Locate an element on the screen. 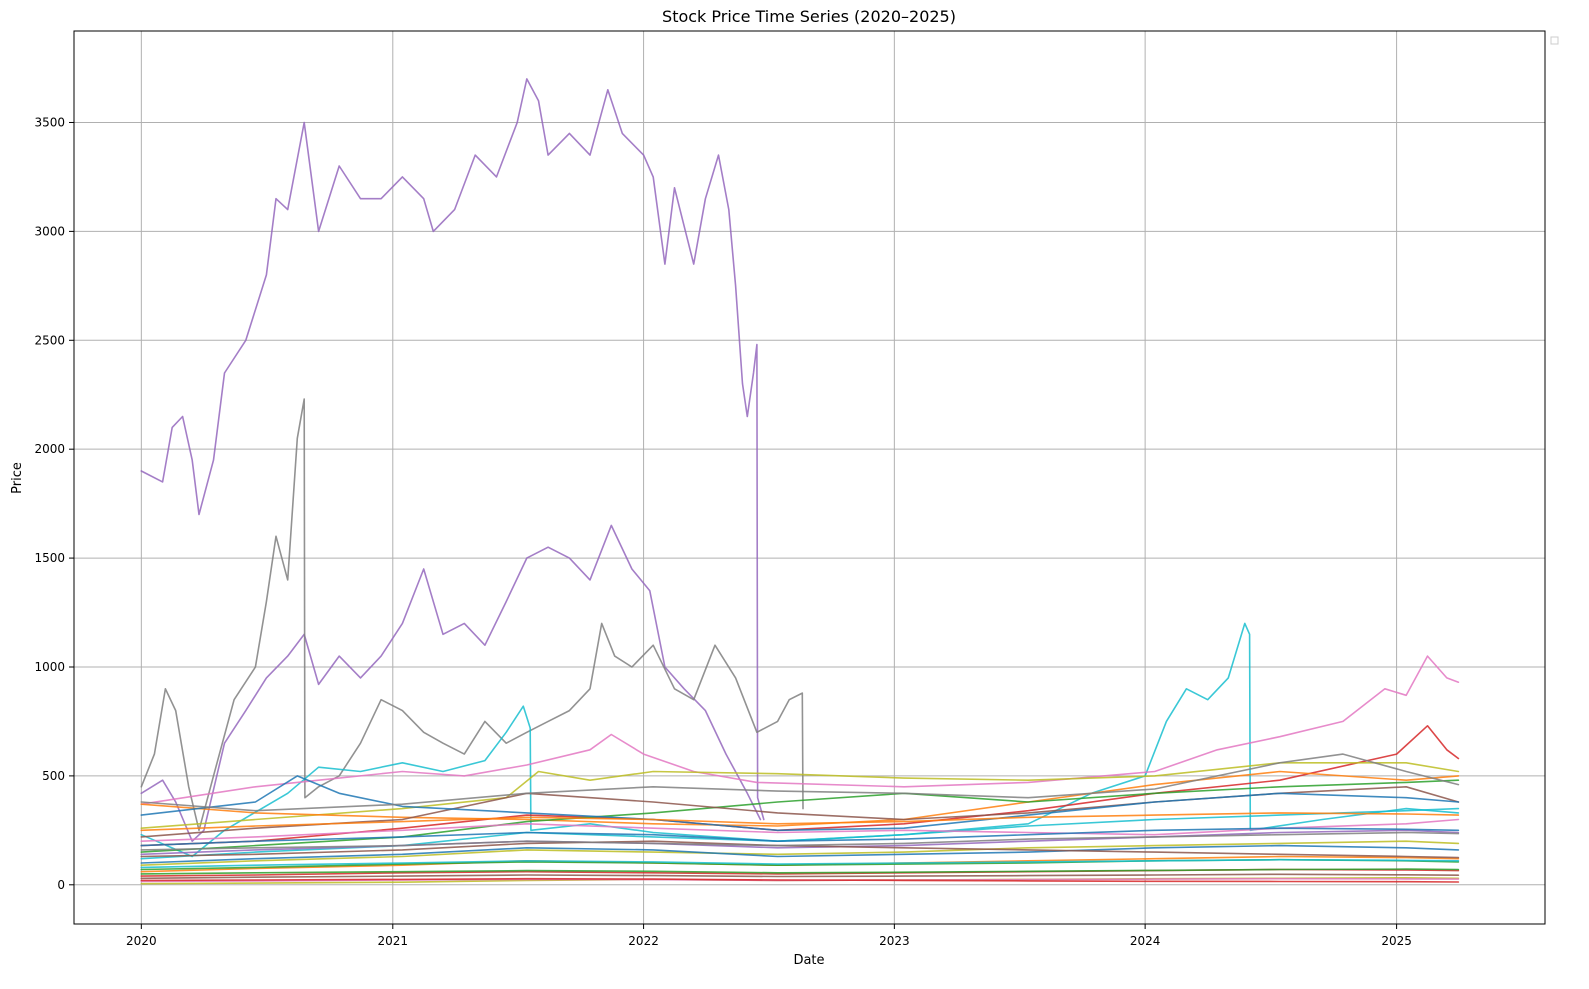 The image size is (1589, 989). x-tick-label: 2025 is located at coordinates (1396, 941).